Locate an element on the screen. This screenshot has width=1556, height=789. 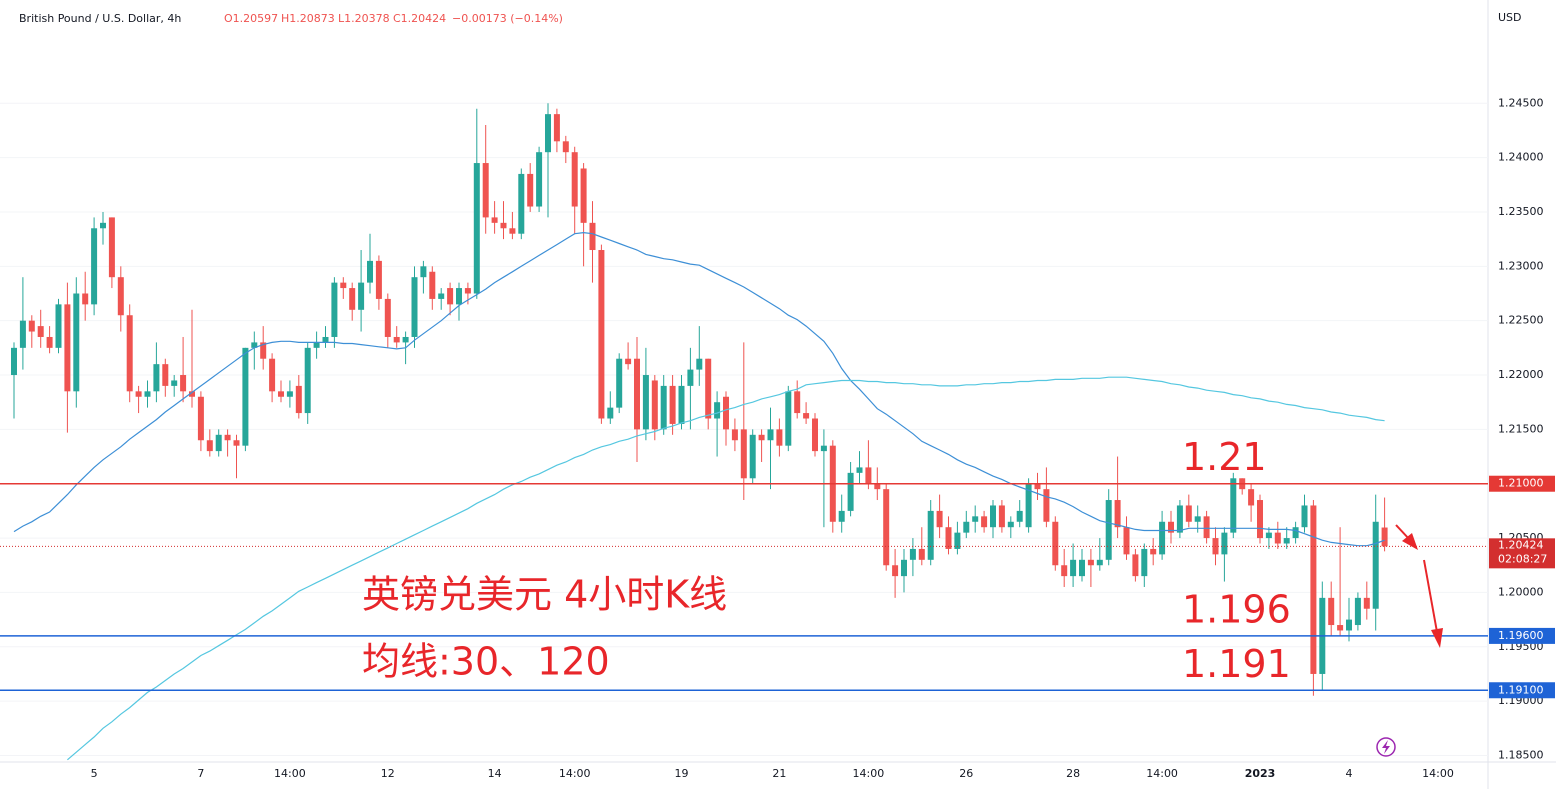
alert-icon is located at coordinates (1386, 747).